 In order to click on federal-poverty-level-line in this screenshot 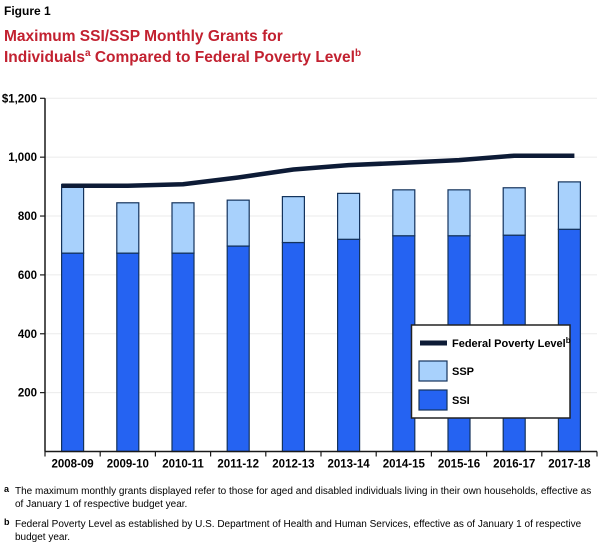, I will do `click(318, 170)`.